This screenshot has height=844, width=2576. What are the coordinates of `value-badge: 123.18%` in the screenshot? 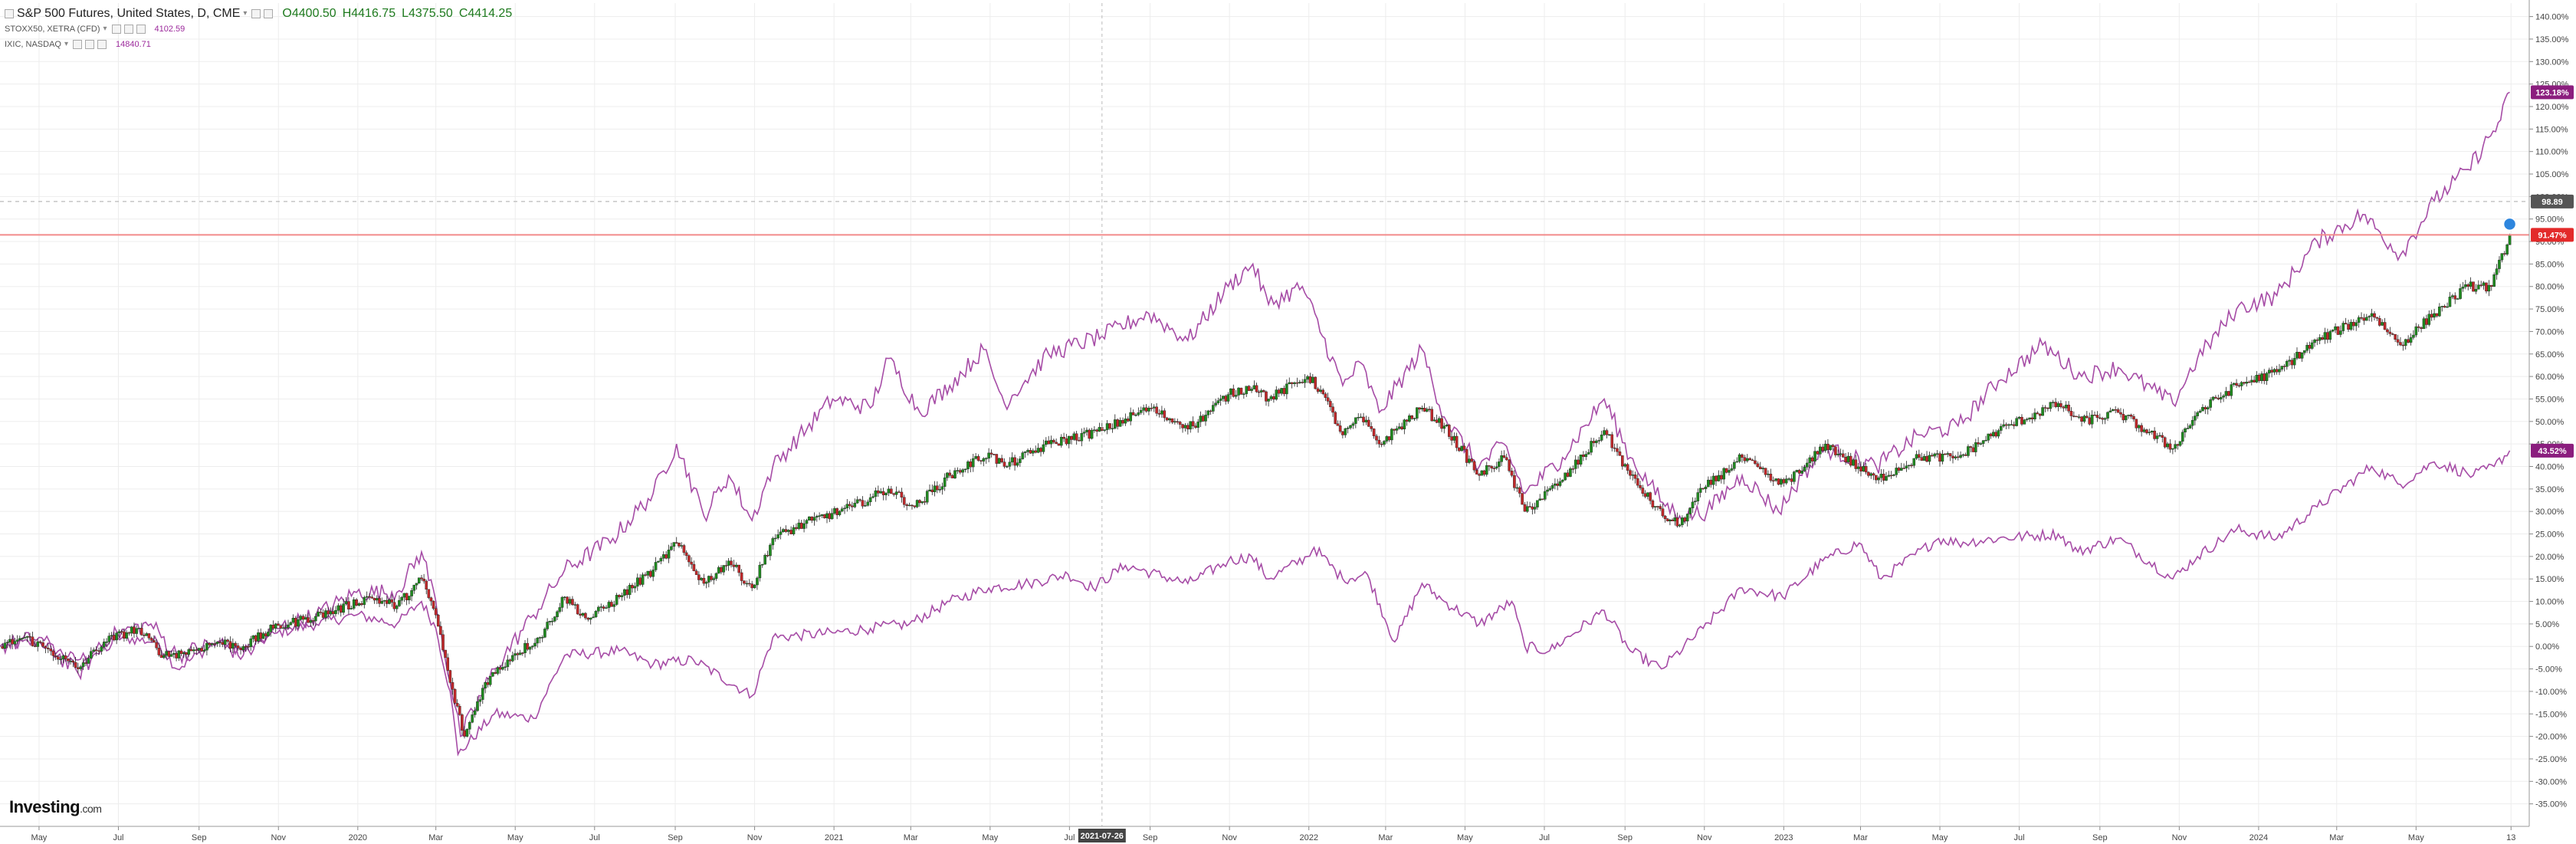 It's located at (2552, 92).